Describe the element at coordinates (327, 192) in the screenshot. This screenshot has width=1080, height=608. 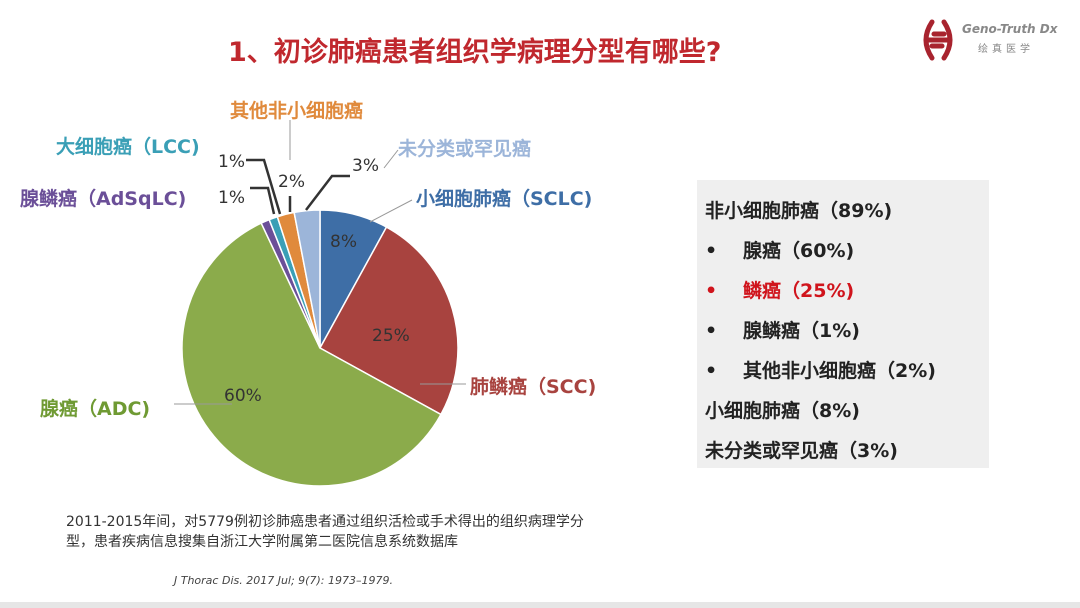
I see `leader-line-unclassified` at that location.